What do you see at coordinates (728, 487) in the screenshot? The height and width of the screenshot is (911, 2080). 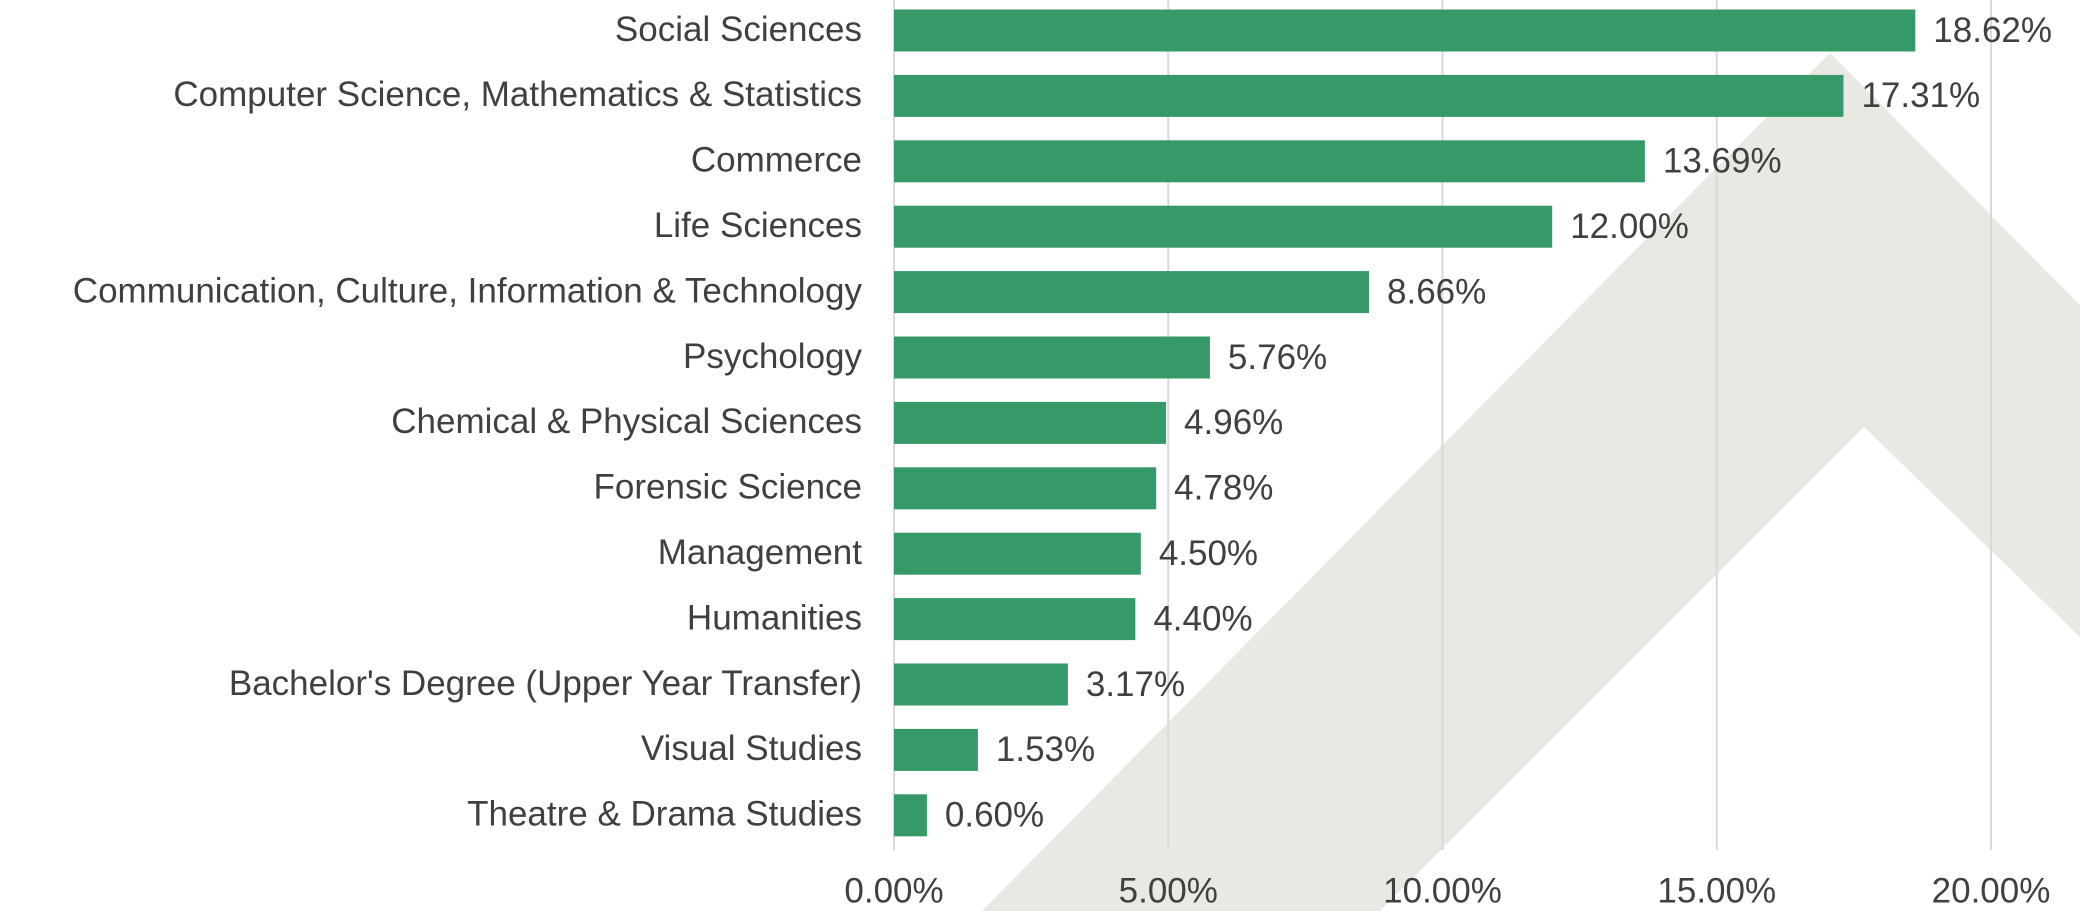 I see `y-tick-label: Forensic Science` at bounding box center [728, 487].